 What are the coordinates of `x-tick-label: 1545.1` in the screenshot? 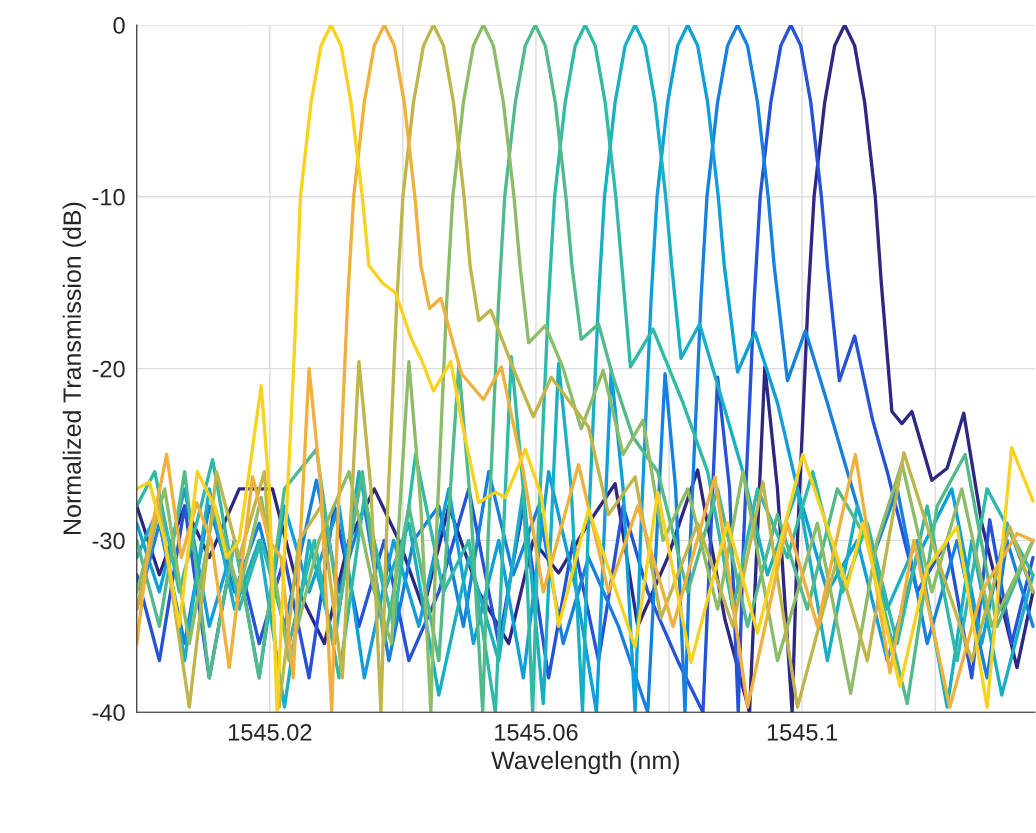 It's located at (802, 732).